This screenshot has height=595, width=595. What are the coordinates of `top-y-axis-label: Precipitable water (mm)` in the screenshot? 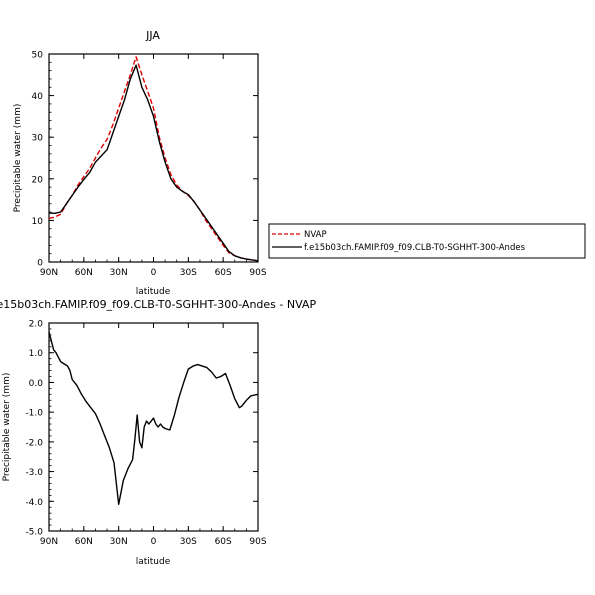 It's located at (18, 158).